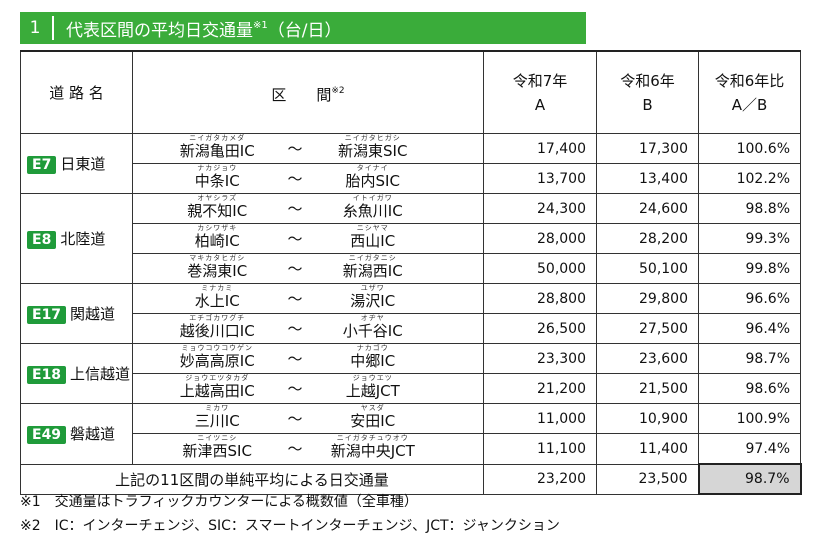 Image resolution: width=820 pixels, height=546 pixels. What do you see at coordinates (647, 208) in the screenshot?
I see `value-b: 24,600` at bounding box center [647, 208].